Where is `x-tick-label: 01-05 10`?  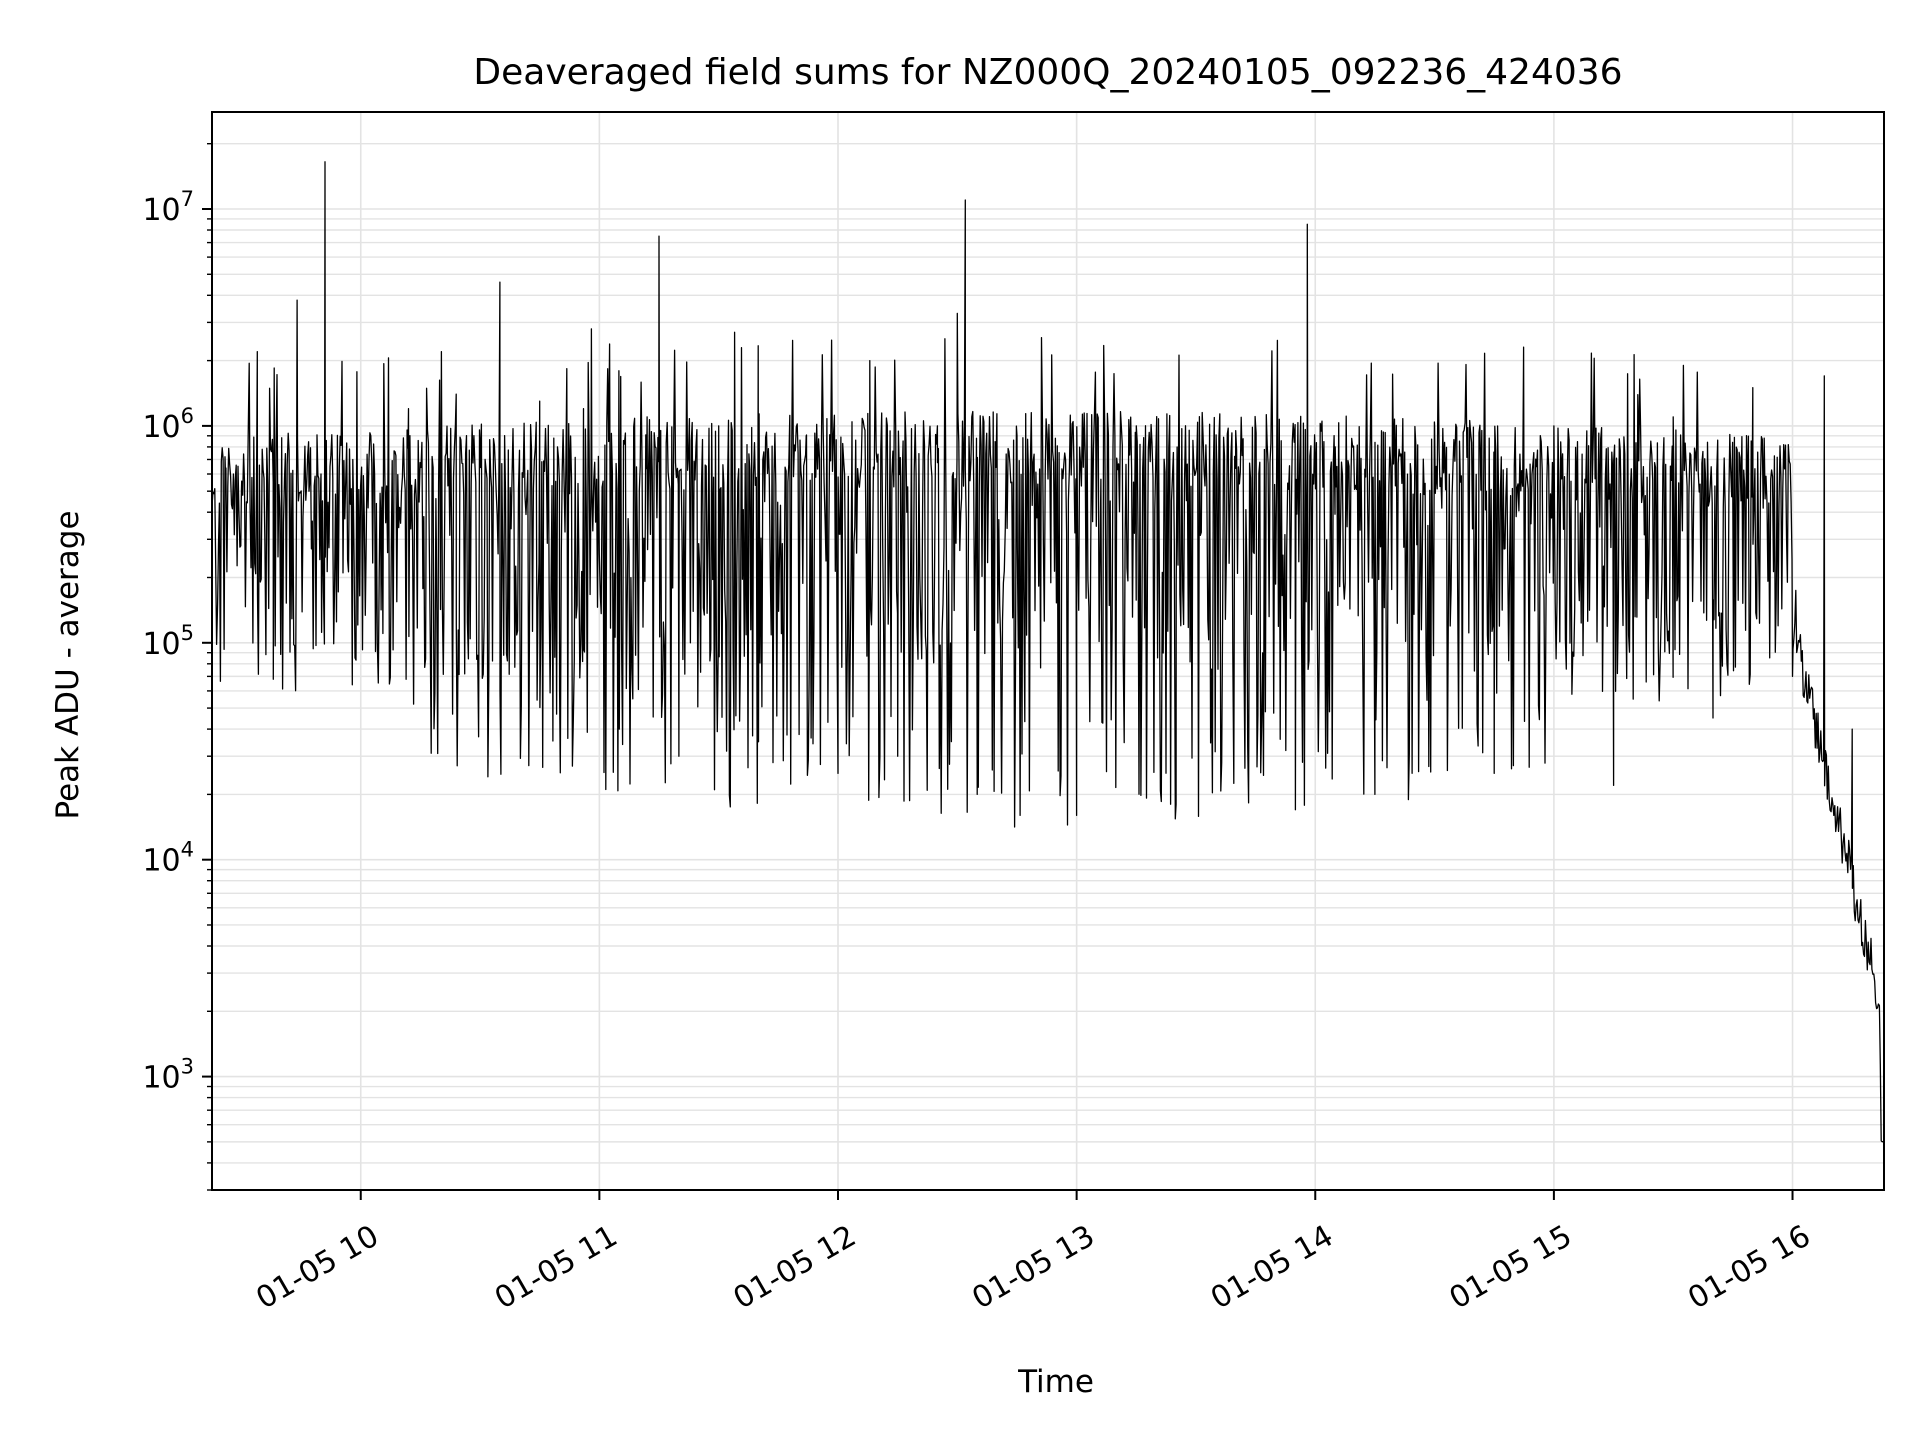
x-tick-label: 01-05 10 is located at coordinates (317, 1268).